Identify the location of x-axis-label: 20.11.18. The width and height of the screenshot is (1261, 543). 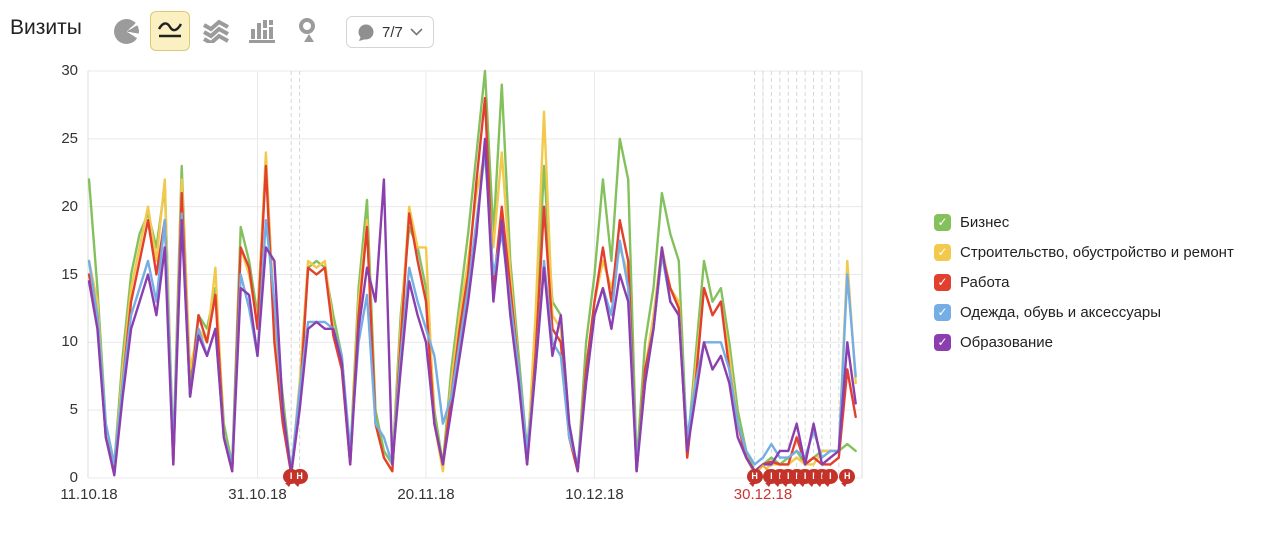
(426, 494).